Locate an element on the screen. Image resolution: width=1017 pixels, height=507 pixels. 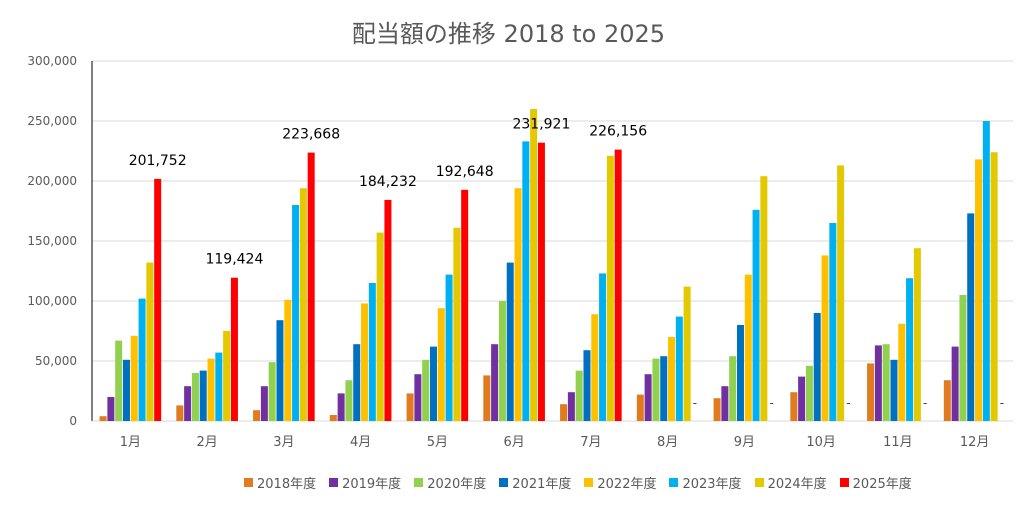
x-tick-label: 3月 is located at coordinates (283, 442).